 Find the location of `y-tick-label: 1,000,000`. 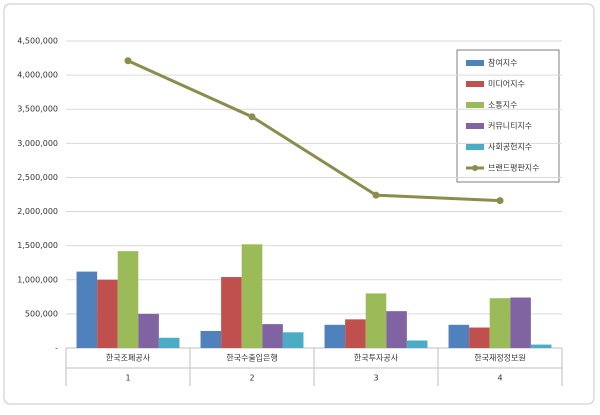

y-tick-label: 1,000,000 is located at coordinates (37, 279).